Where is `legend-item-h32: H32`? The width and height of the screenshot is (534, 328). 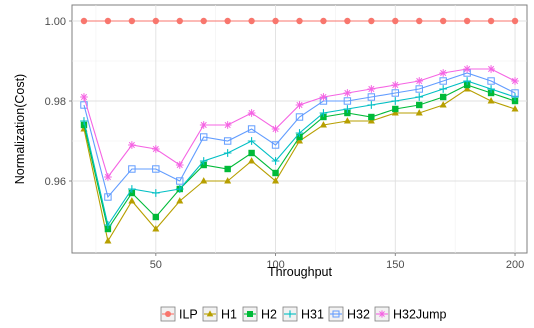 legend-item-h32: H32 is located at coordinates (349, 314).